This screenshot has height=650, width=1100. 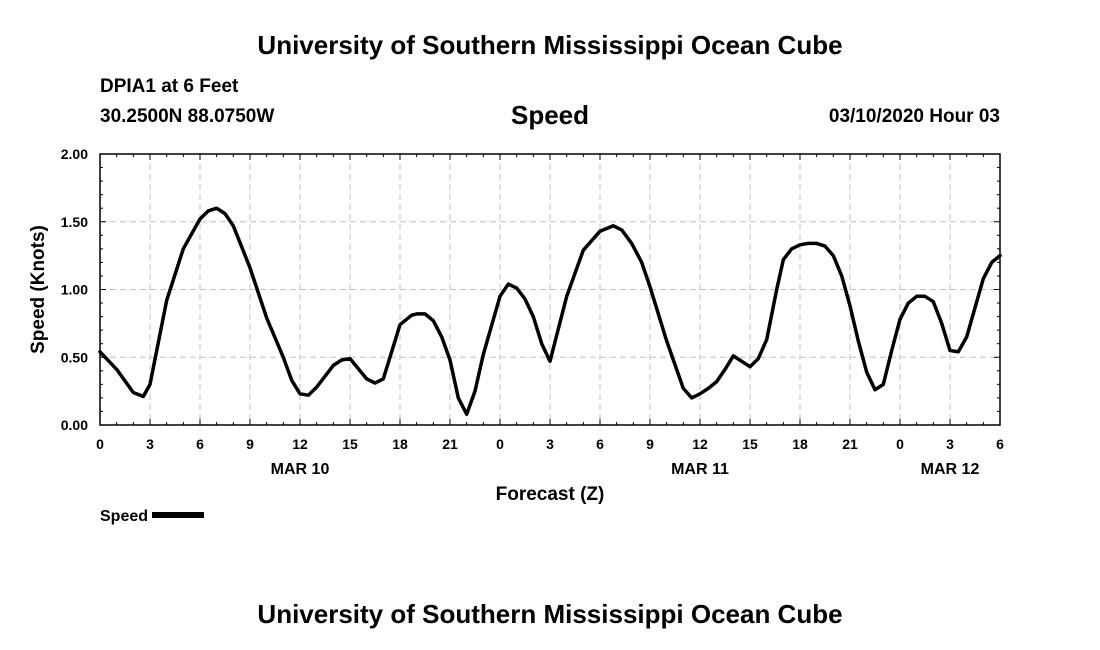 I want to click on y-tick-label: 0.00, so click(x=74, y=425).